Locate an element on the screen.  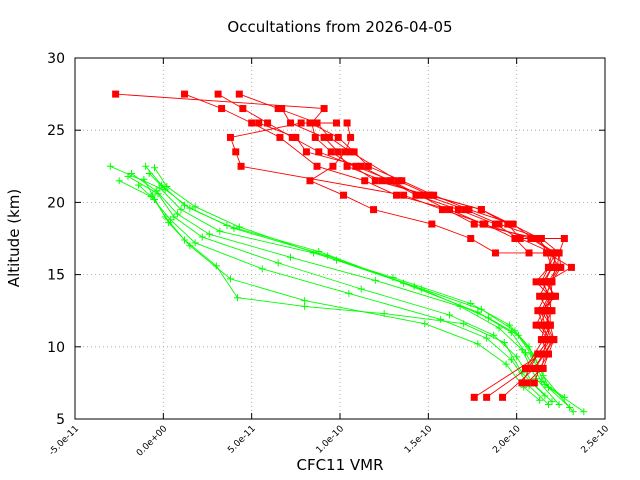
x-tick-label: -5.0e-11 is located at coordinates (64, 441).